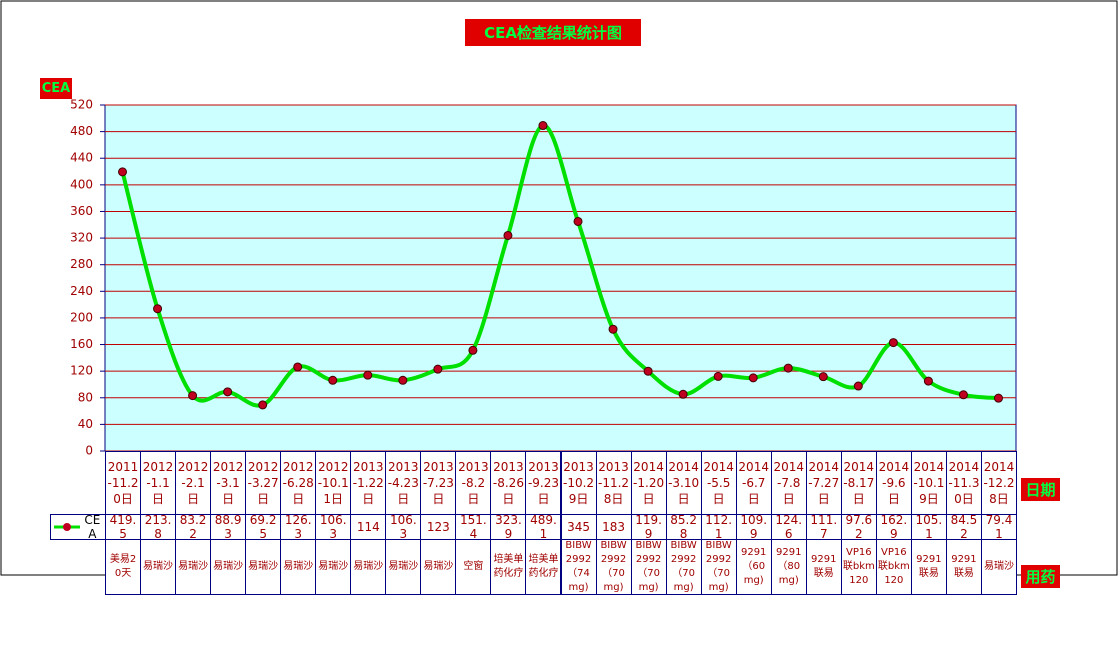  What do you see at coordinates (85, 424) in the screenshot?
I see `y-tick-label: 40` at bounding box center [85, 424].